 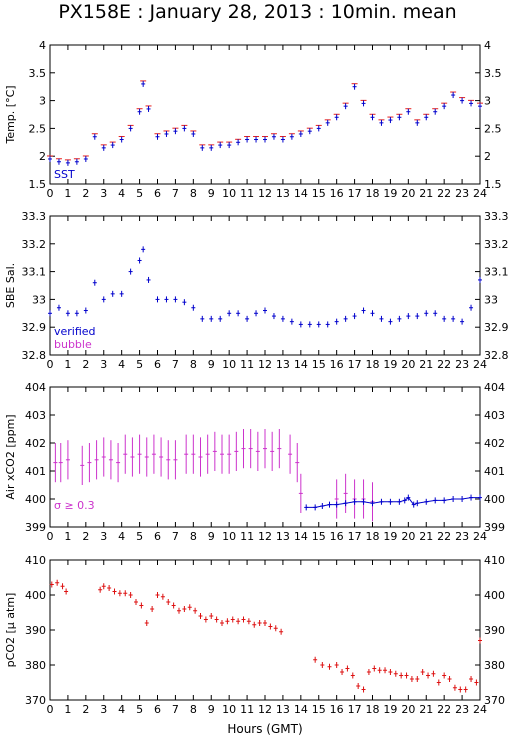 What do you see at coordinates (494, 700) in the screenshot?
I see `y-tick-label-right: 370` at bounding box center [494, 700].